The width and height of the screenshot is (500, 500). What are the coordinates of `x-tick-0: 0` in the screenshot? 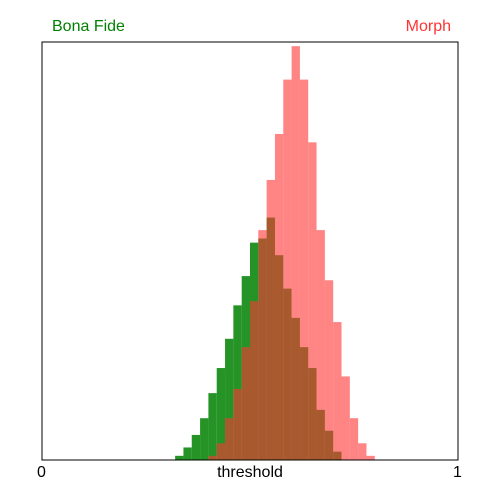 It's located at (41, 472).